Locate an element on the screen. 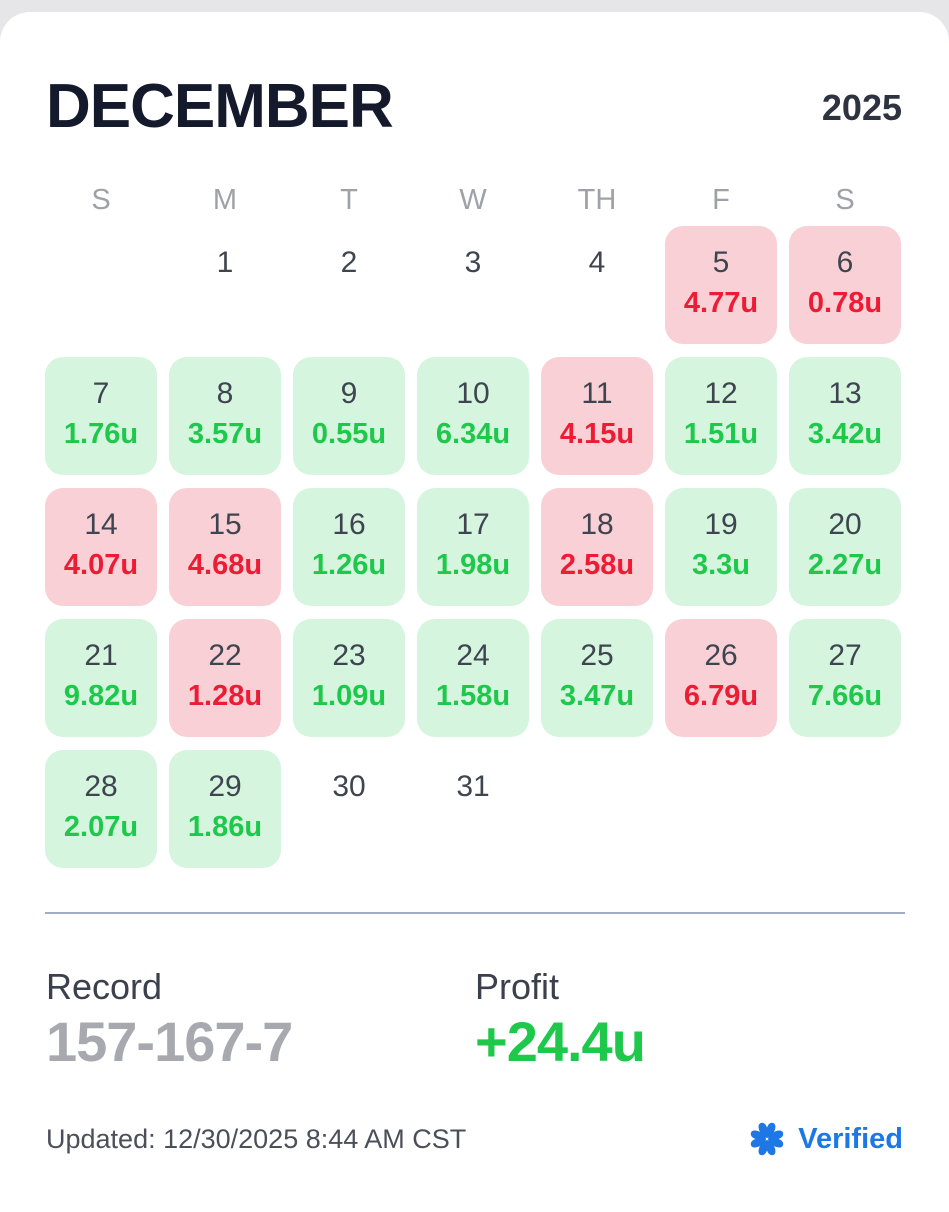  day-number: 28 is located at coordinates (101, 786).